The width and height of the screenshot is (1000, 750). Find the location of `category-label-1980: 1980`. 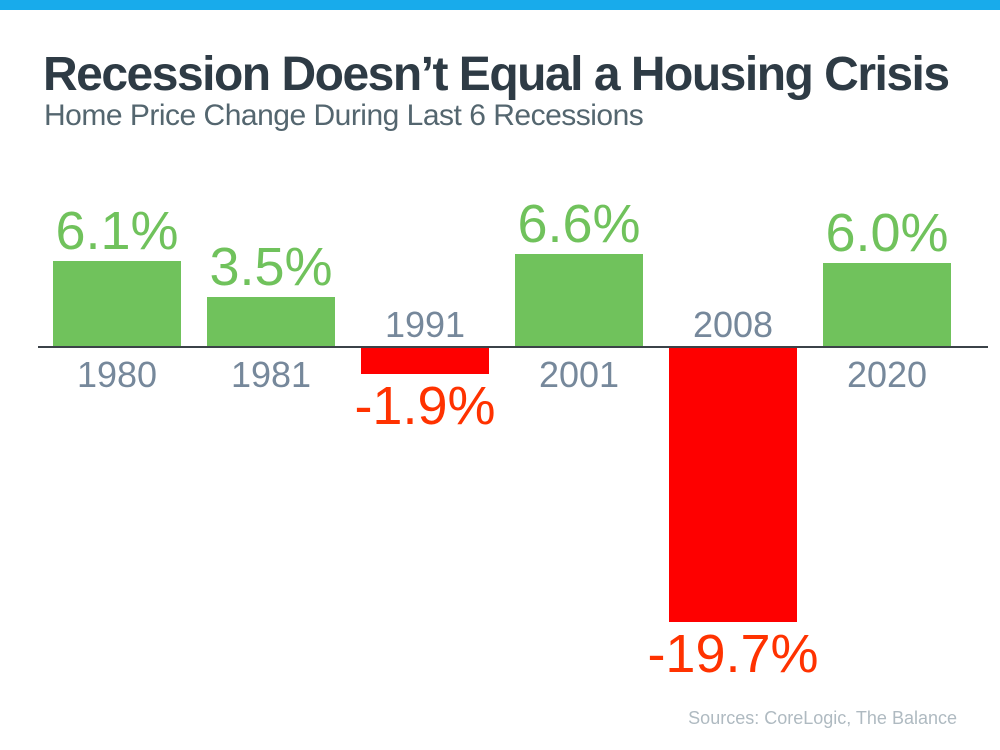

category-label-1980: 1980 is located at coordinates (117, 374).